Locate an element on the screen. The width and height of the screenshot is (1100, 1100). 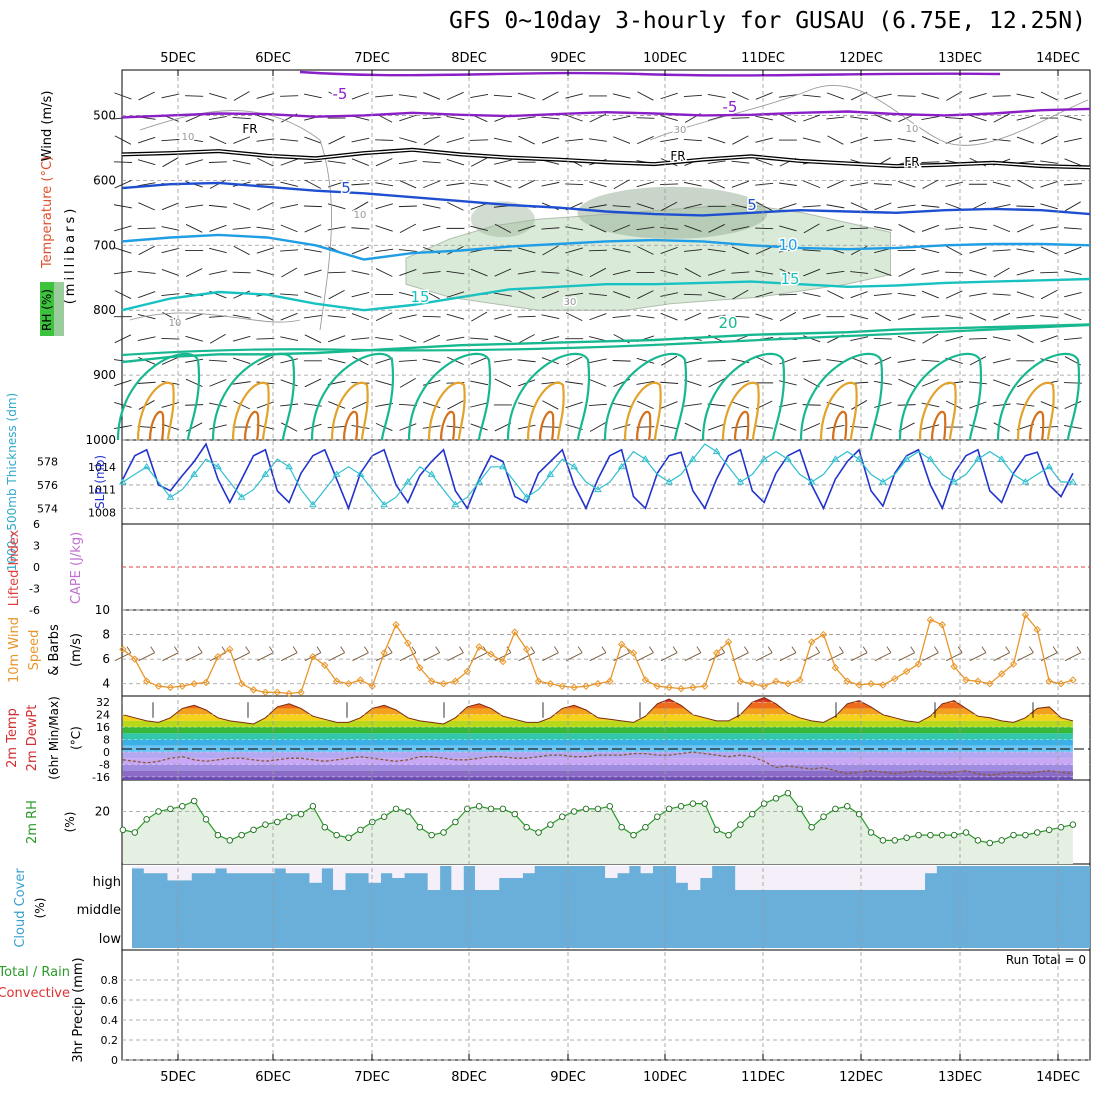
day-tick-label-top: 8DEC is located at coordinates (469, 58).